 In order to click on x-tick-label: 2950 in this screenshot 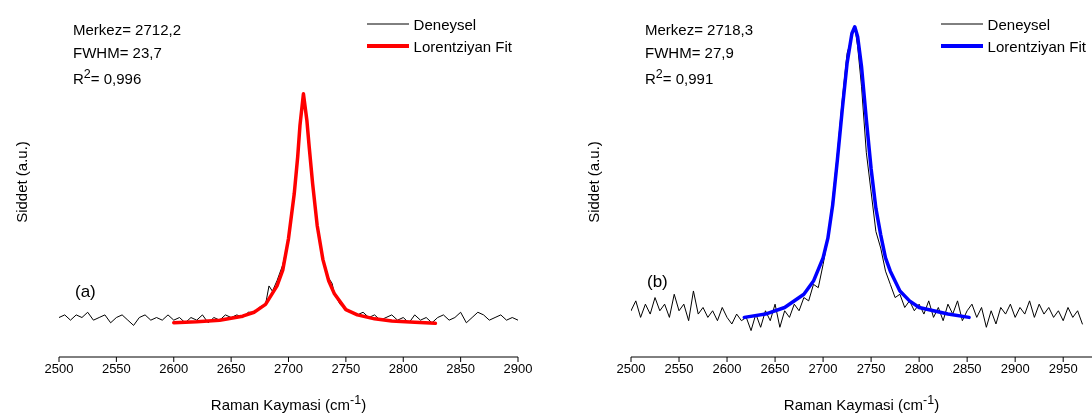, I will do `click(1063, 369)`.